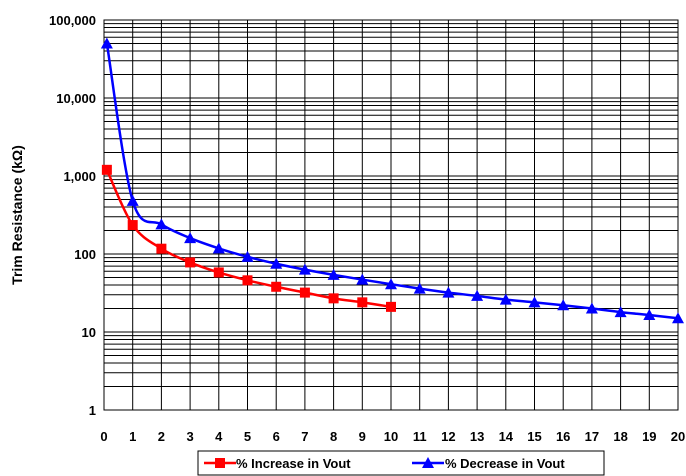  I want to click on x-tick-label: 6, so click(276, 436).